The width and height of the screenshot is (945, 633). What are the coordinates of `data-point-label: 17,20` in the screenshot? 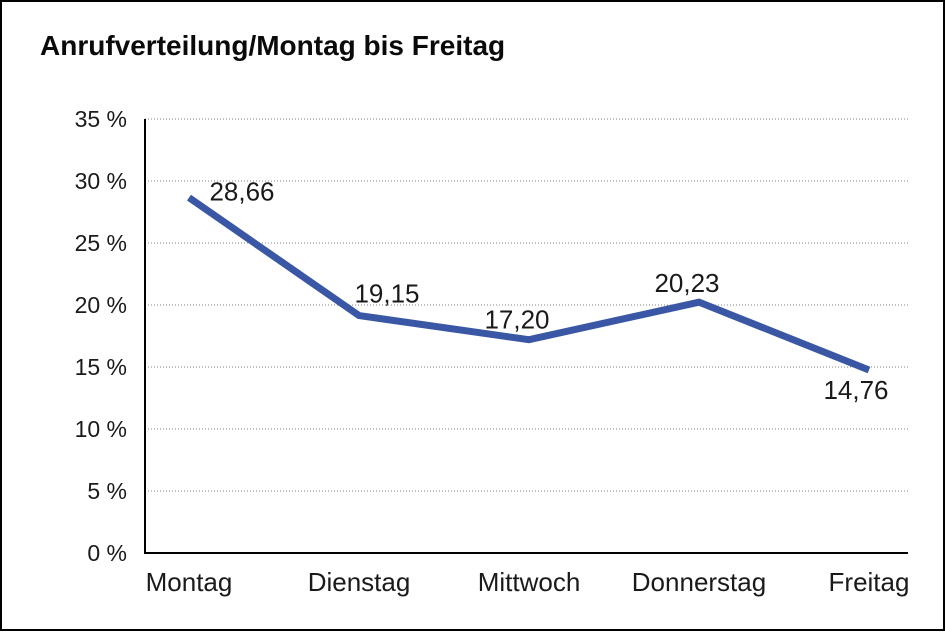 It's located at (516, 320).